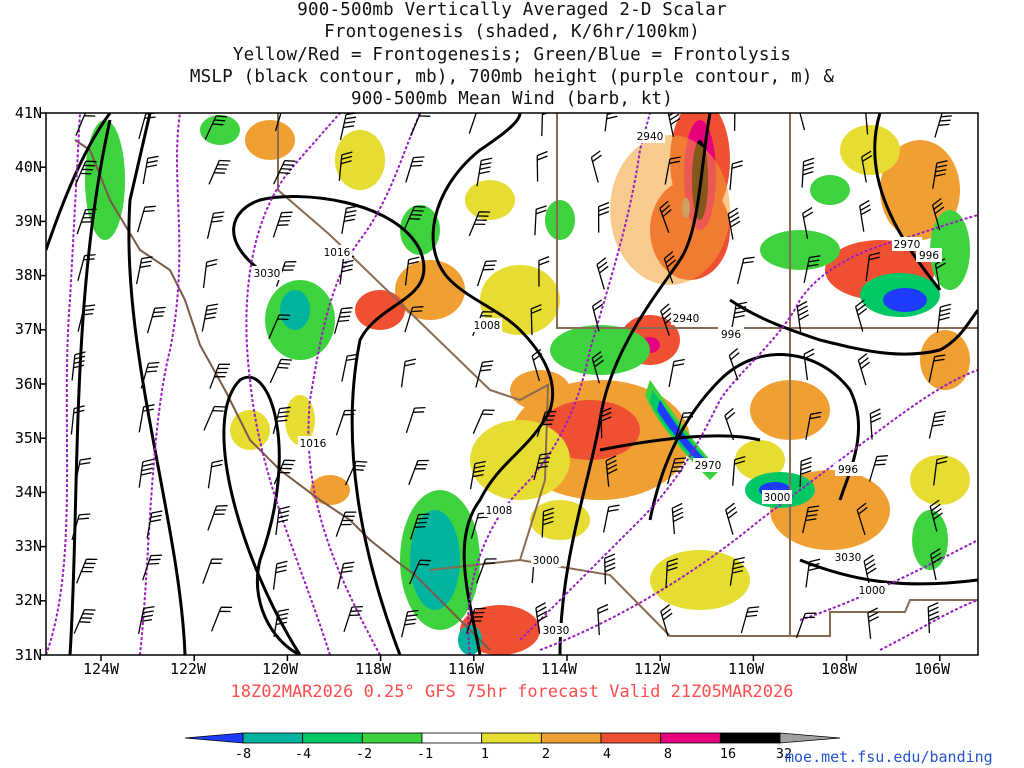 The height and width of the screenshot is (768, 1024). Describe the element at coordinates (28, 329) in the screenshot. I see `lat-label: 37N` at that location.